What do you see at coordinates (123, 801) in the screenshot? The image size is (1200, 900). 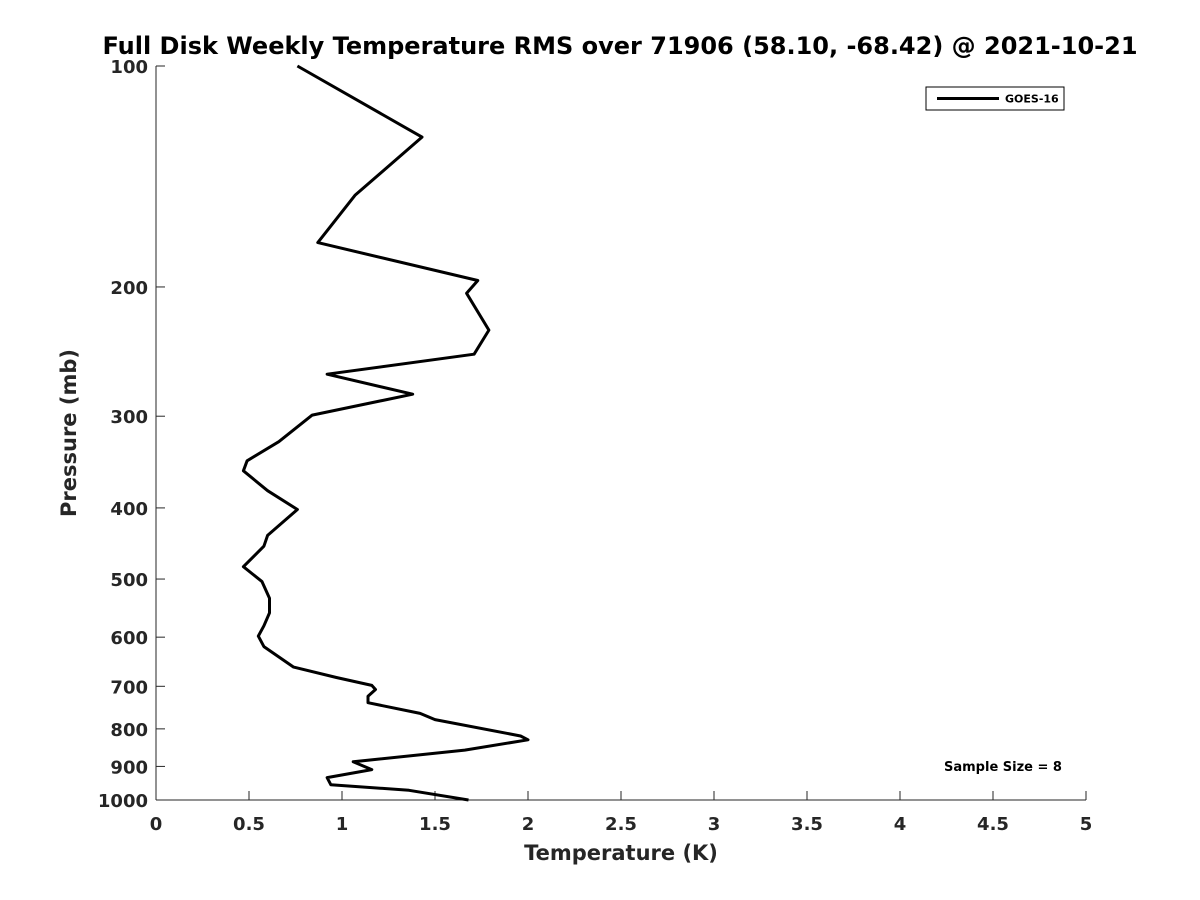 I see `y-tick-label: 1000` at bounding box center [123, 801].